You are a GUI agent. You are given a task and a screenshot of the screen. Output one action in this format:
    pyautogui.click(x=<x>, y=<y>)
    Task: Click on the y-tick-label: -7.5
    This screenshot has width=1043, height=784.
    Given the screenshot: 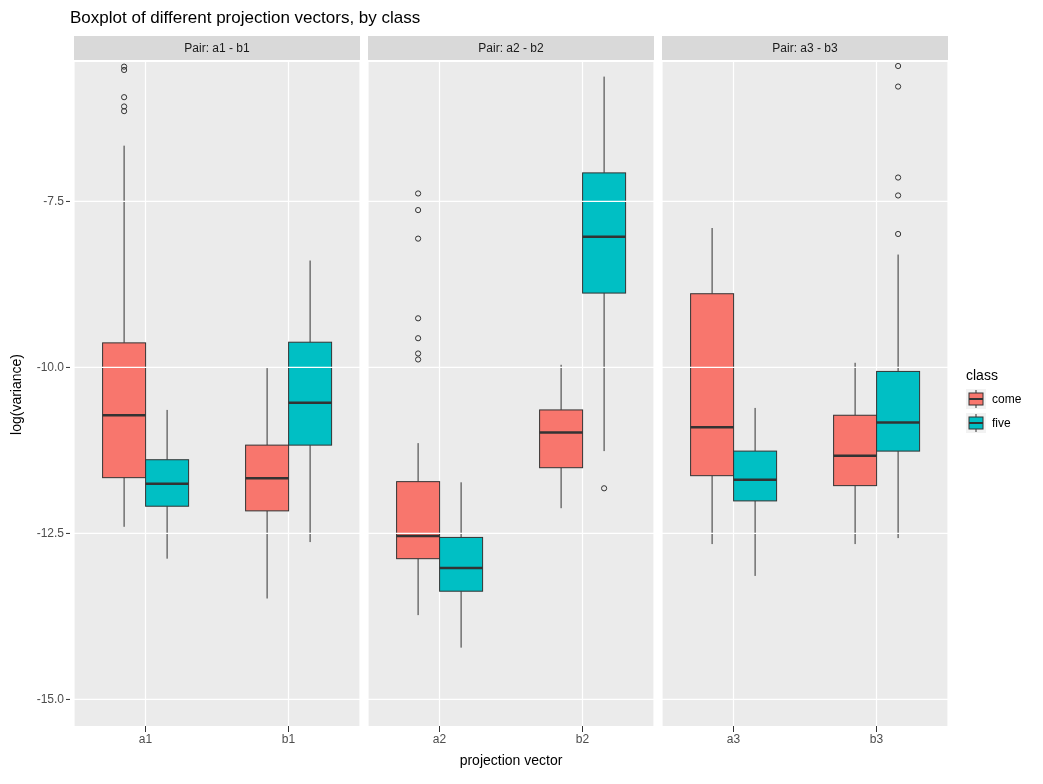 What is the action you would take?
    pyautogui.click(x=54, y=201)
    